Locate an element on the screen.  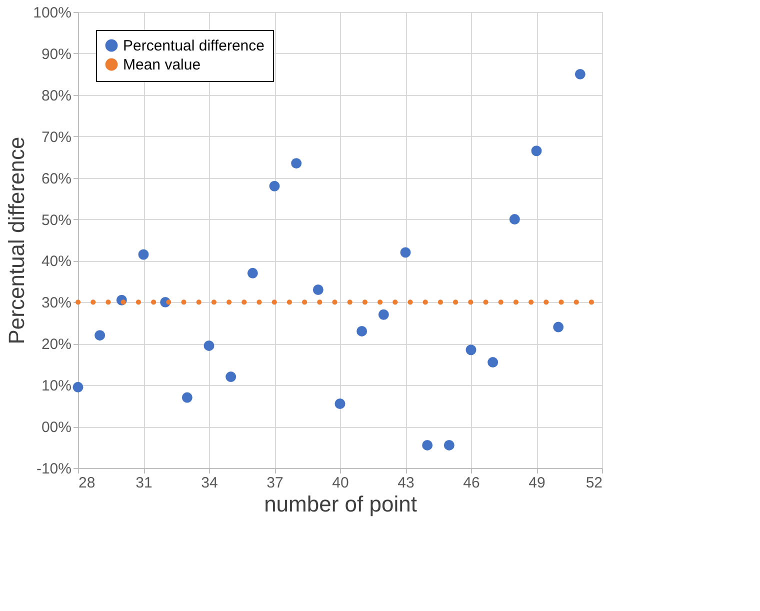
x-tick-label: 28 is located at coordinates (87, 483).